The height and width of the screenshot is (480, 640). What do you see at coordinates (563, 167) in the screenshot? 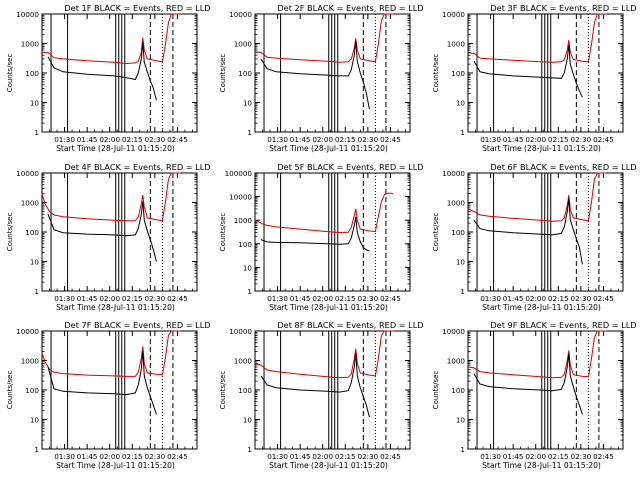
I see `panel-title: Det 6F BLACK = Events, RED = LLD` at bounding box center [563, 167].